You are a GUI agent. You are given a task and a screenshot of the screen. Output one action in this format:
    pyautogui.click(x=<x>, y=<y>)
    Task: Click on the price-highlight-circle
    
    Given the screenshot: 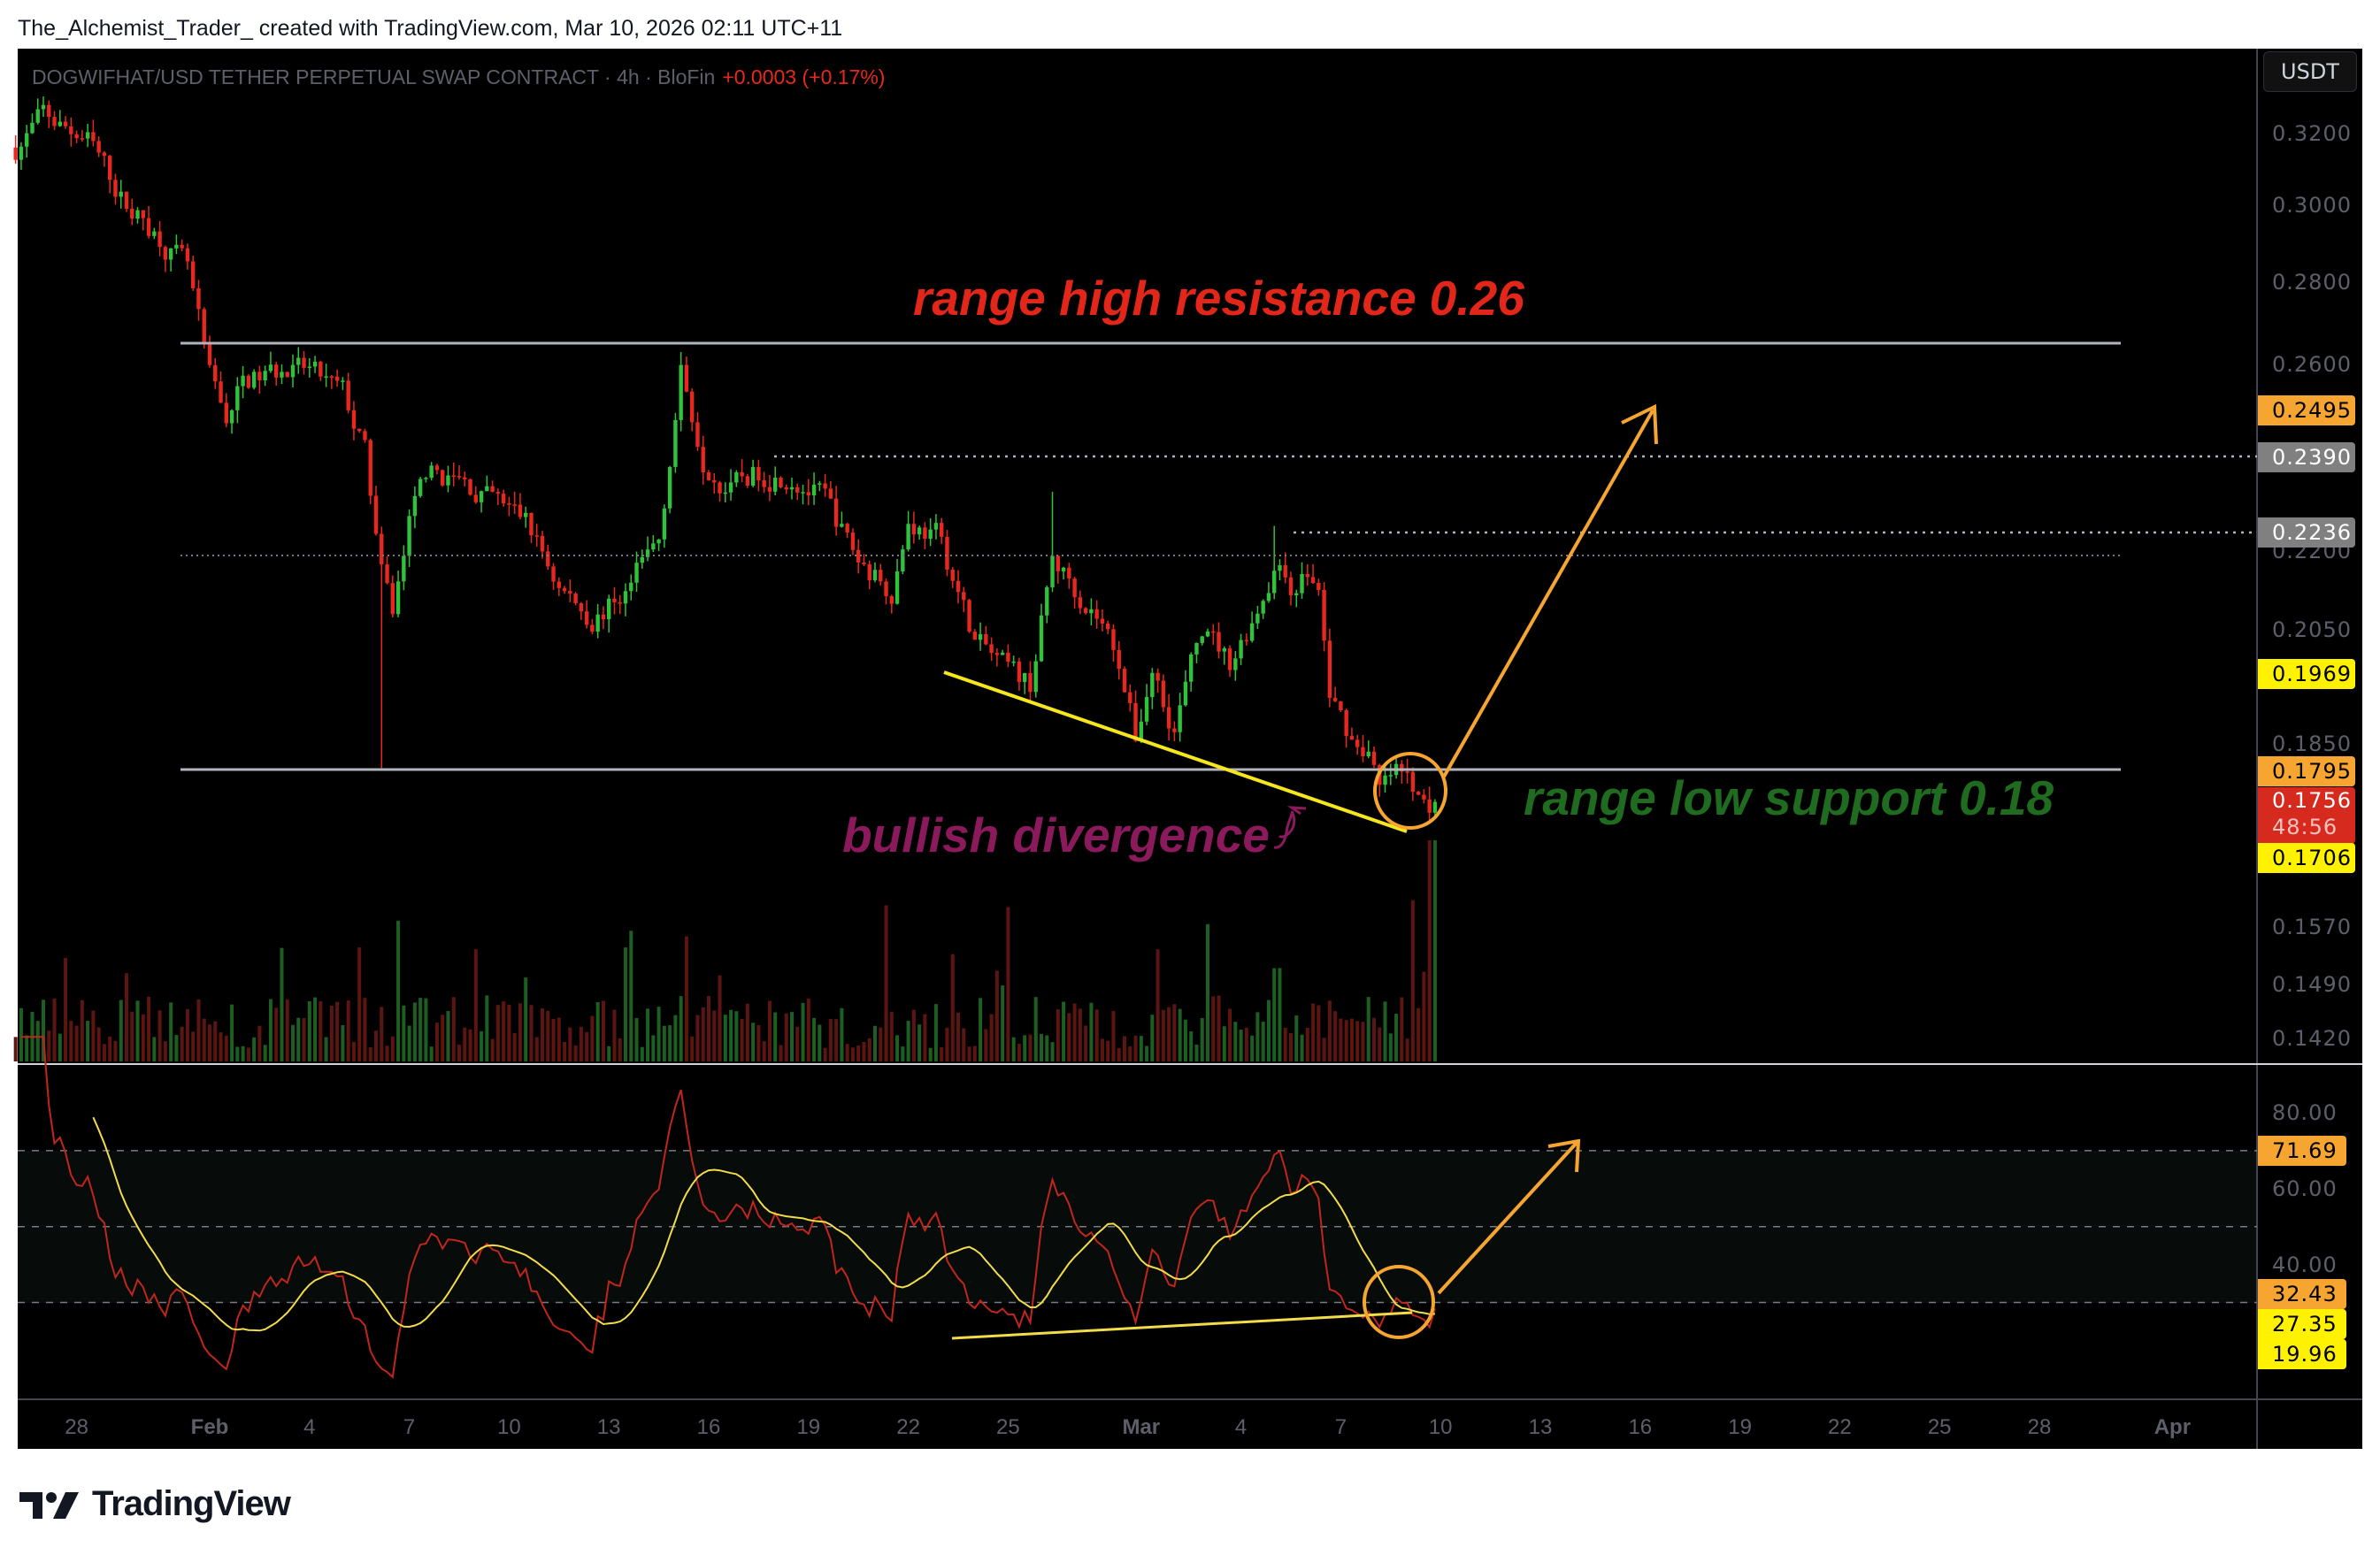 What is the action you would take?
    pyautogui.click(x=1410, y=791)
    